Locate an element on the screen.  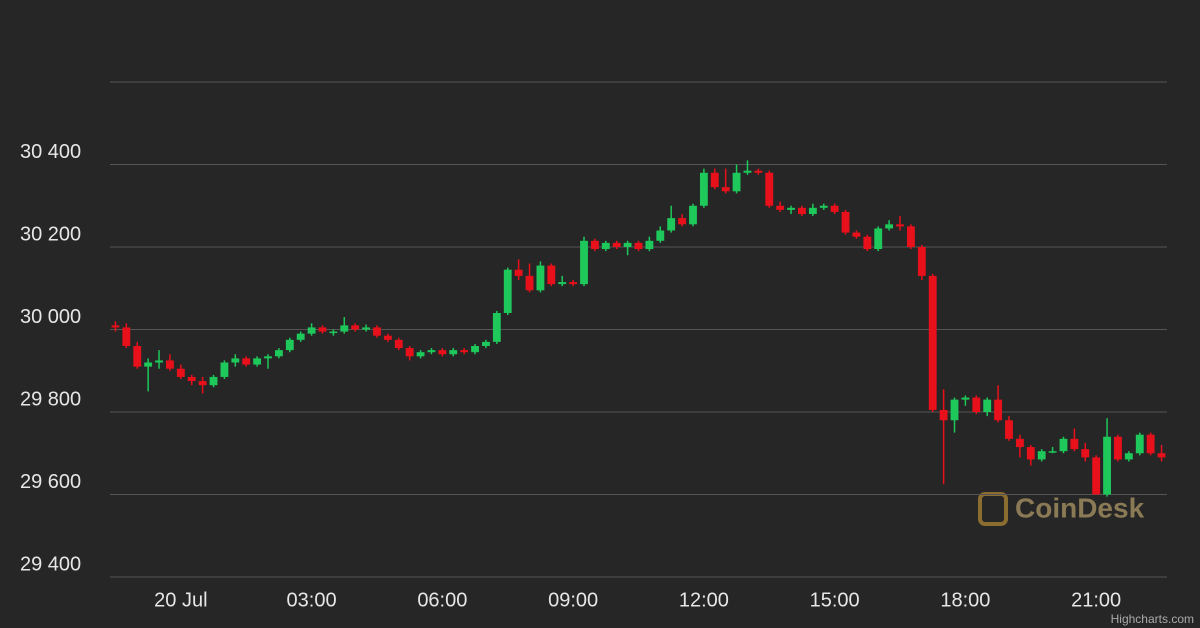
credits: Highcharts.com is located at coordinates (1152, 619).